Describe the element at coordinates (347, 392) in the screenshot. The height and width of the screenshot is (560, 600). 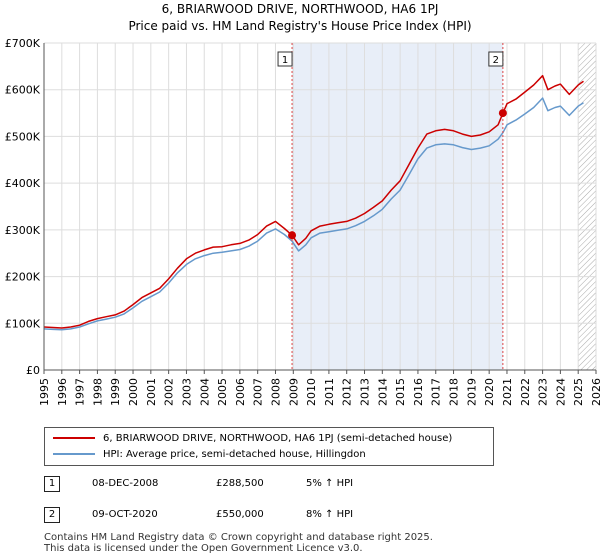
I see `x-tick-label: 2012` at that location.